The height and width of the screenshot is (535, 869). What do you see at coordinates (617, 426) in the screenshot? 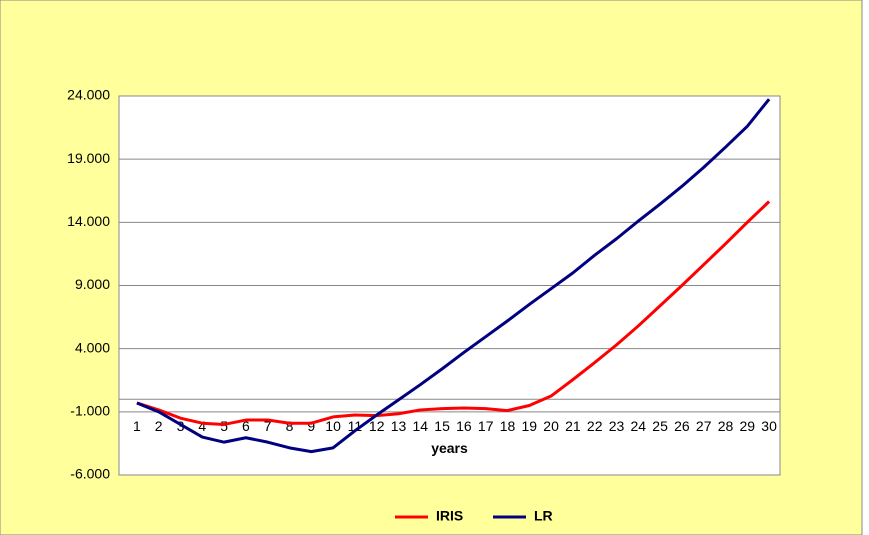
I see `x-tick-label: 23` at bounding box center [617, 426].